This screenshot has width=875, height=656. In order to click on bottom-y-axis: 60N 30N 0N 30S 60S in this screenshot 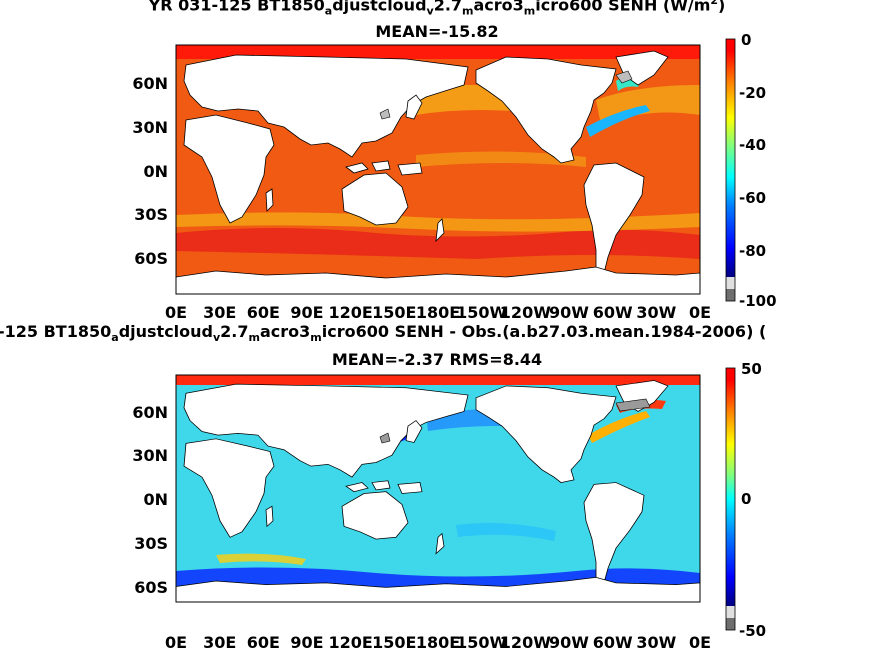, I will do `click(150, 500)`.